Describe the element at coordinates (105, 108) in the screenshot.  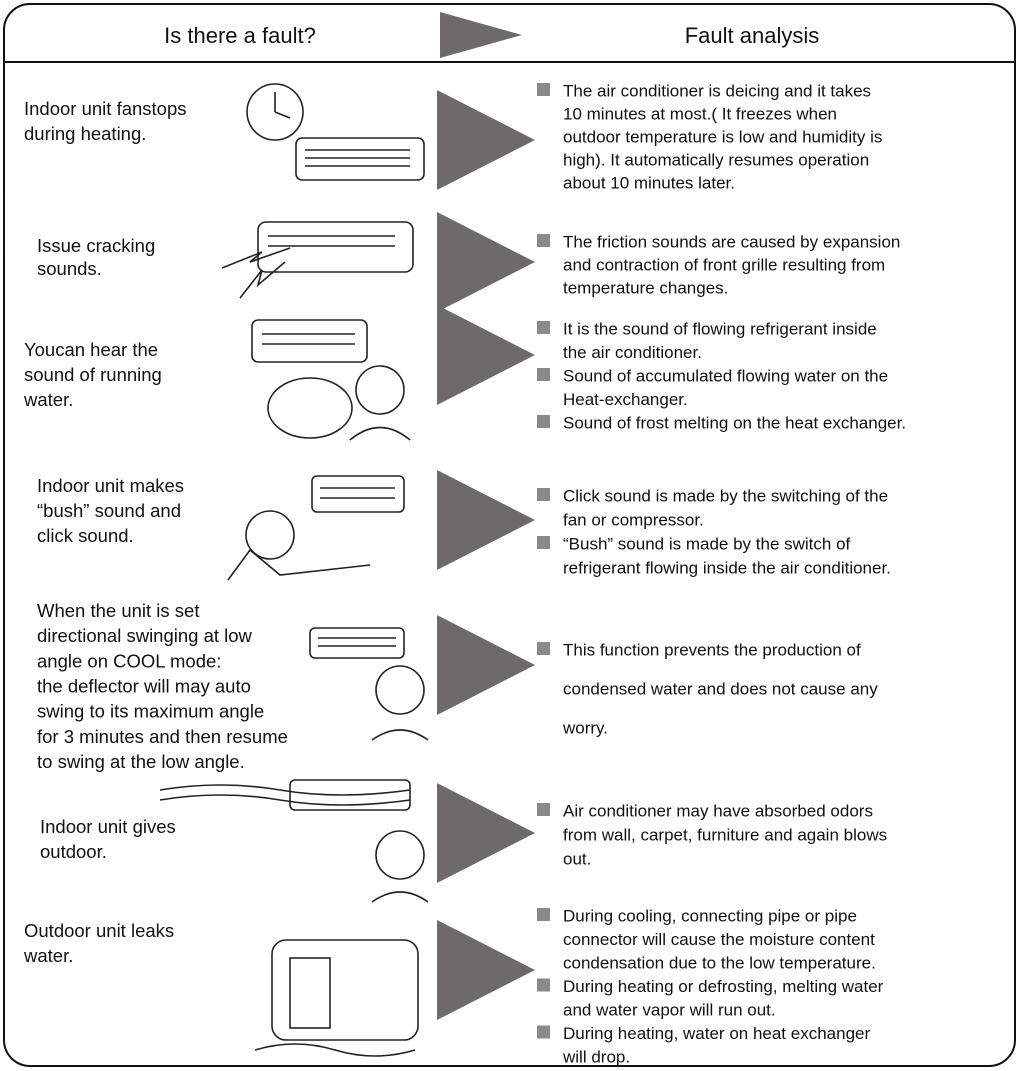
I see `fault-text: Indoor unit fanstops` at that location.